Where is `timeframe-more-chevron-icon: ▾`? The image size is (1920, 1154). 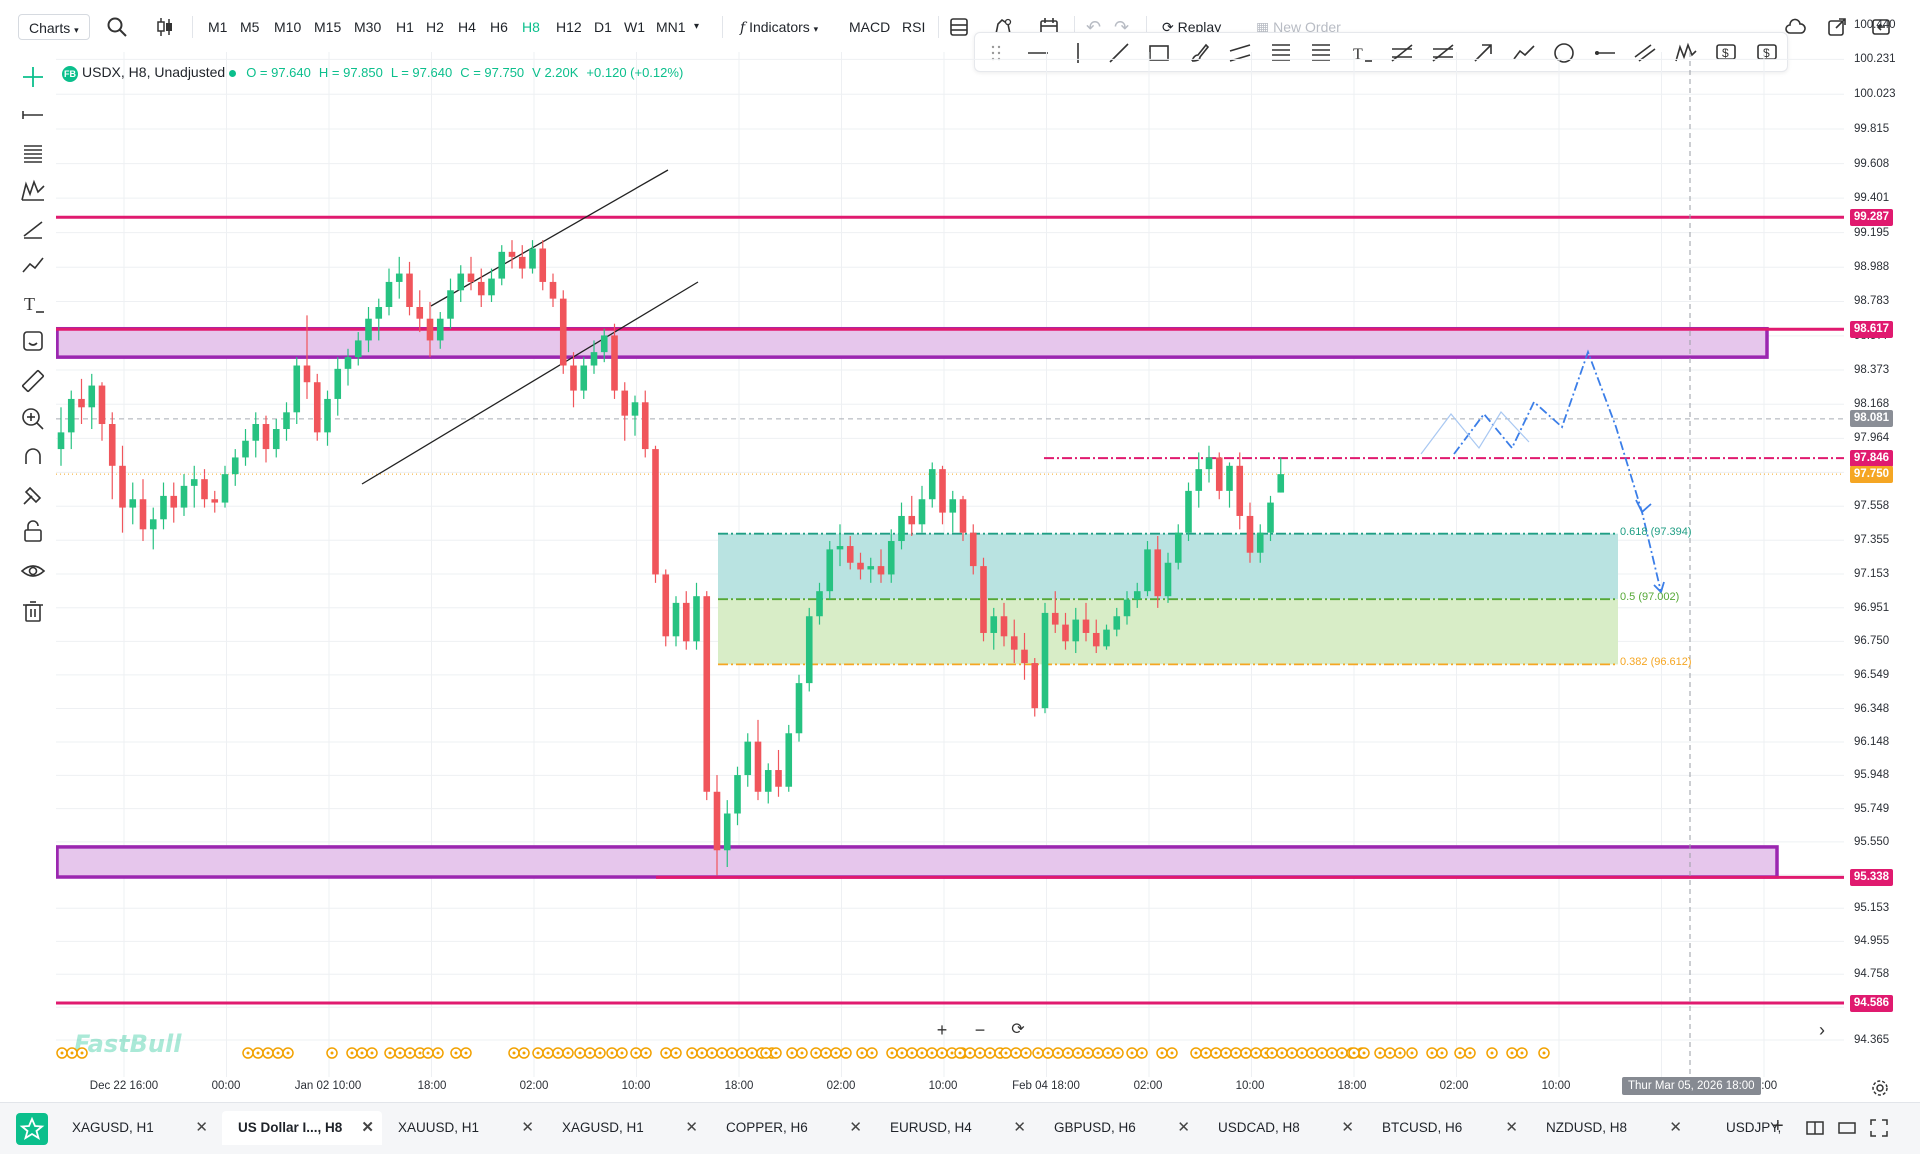
timeframe-more-chevron-icon: ▾ is located at coordinates (697, 26).